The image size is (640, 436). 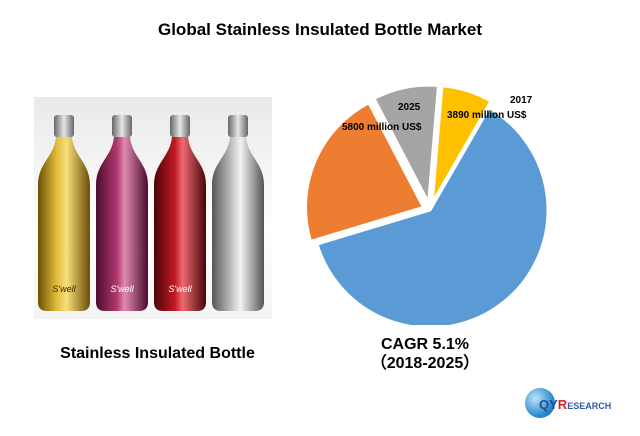 What do you see at coordinates (64, 213) in the screenshot?
I see `bottle-gold: S'well` at bounding box center [64, 213].